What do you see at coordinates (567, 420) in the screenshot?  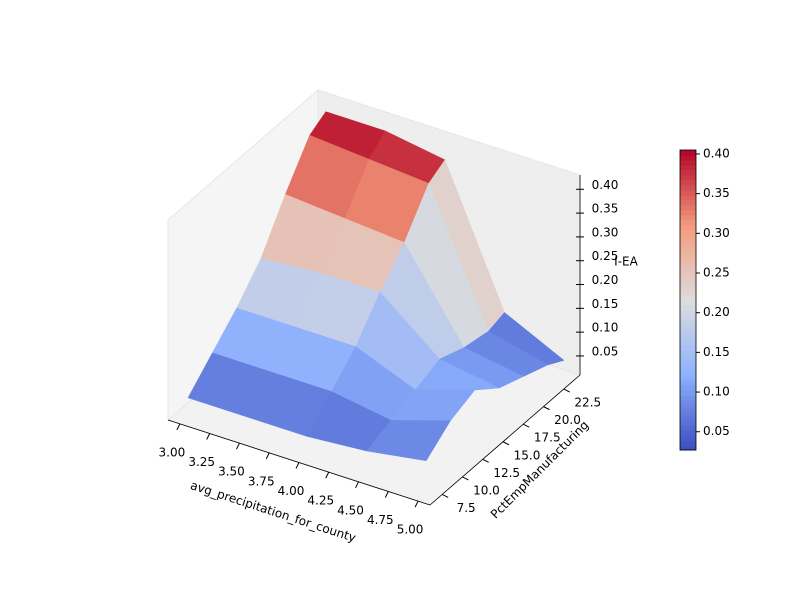 I see `y-tick-label: 20.0` at bounding box center [567, 420].